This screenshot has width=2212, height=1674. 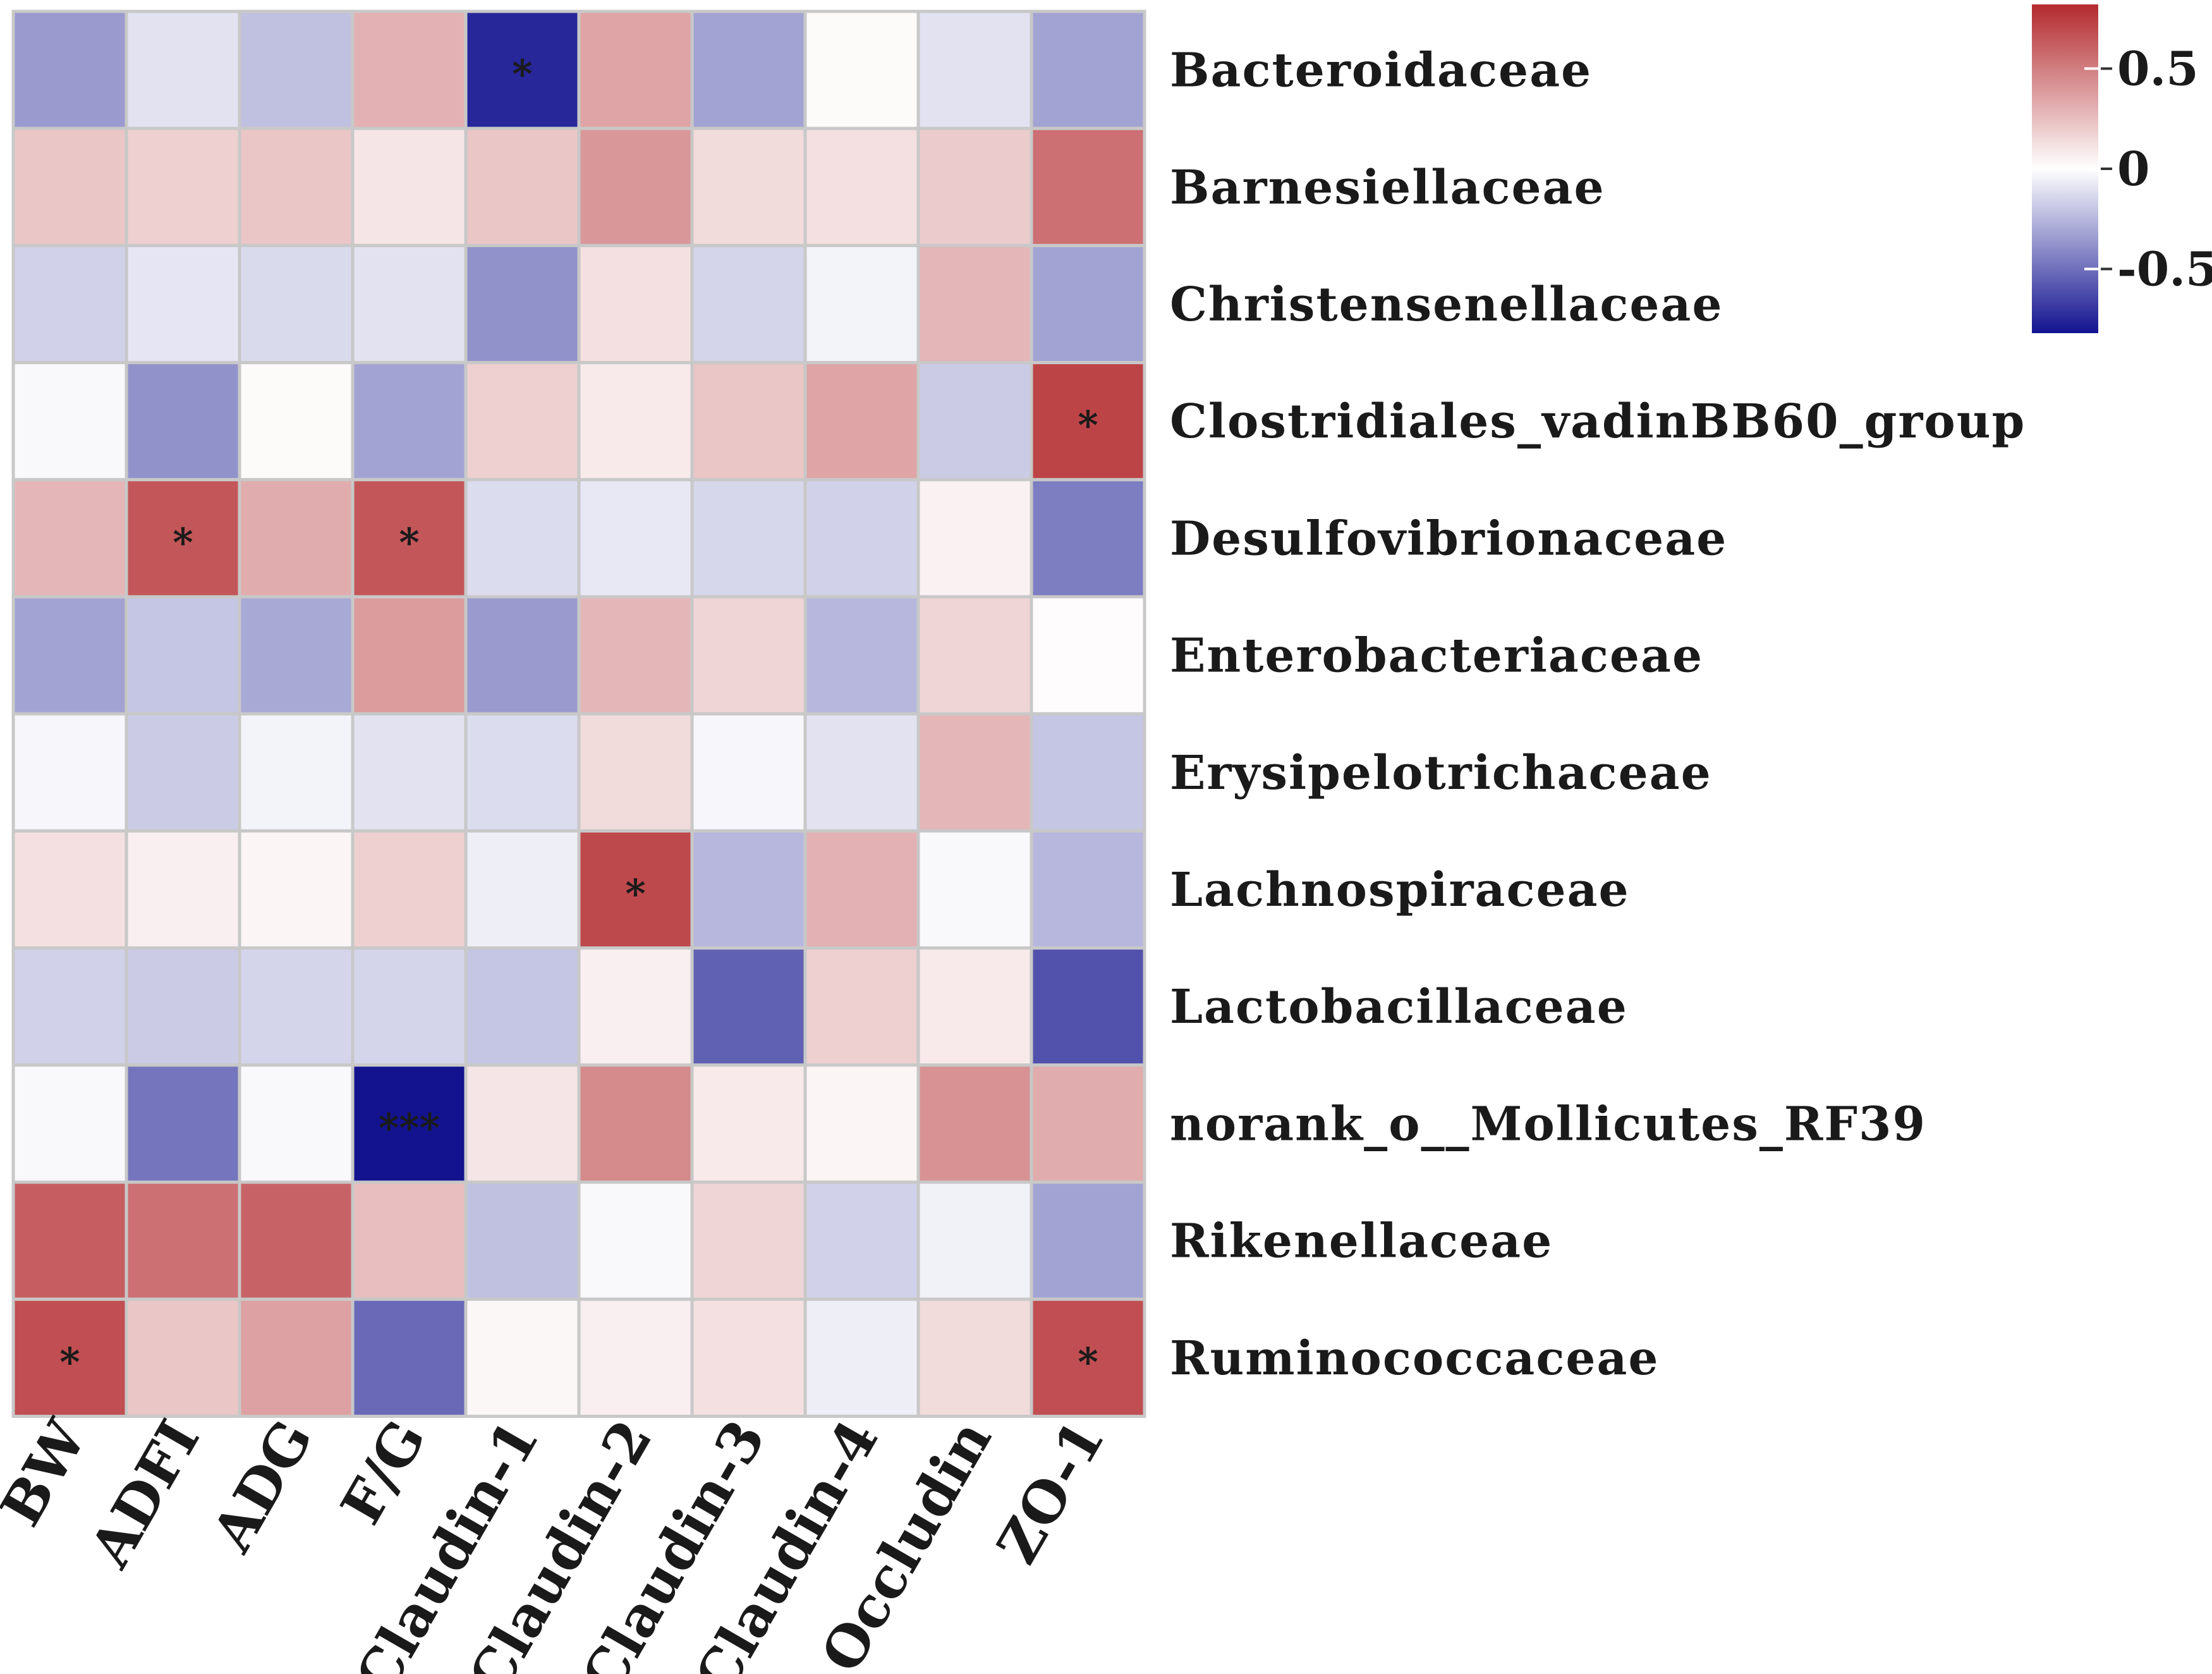 What do you see at coordinates (1361, 1241) in the screenshot?
I see `row-label: Rikenellaceae` at bounding box center [1361, 1241].